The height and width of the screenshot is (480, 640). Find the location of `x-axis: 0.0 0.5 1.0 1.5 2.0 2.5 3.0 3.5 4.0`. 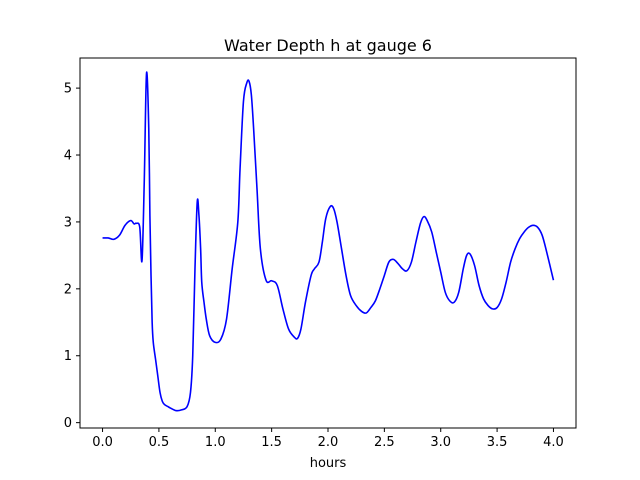

x-axis: 0.0 0.5 1.0 1.5 2.0 2.5 3.0 3.5 4.0 is located at coordinates (328, 439).